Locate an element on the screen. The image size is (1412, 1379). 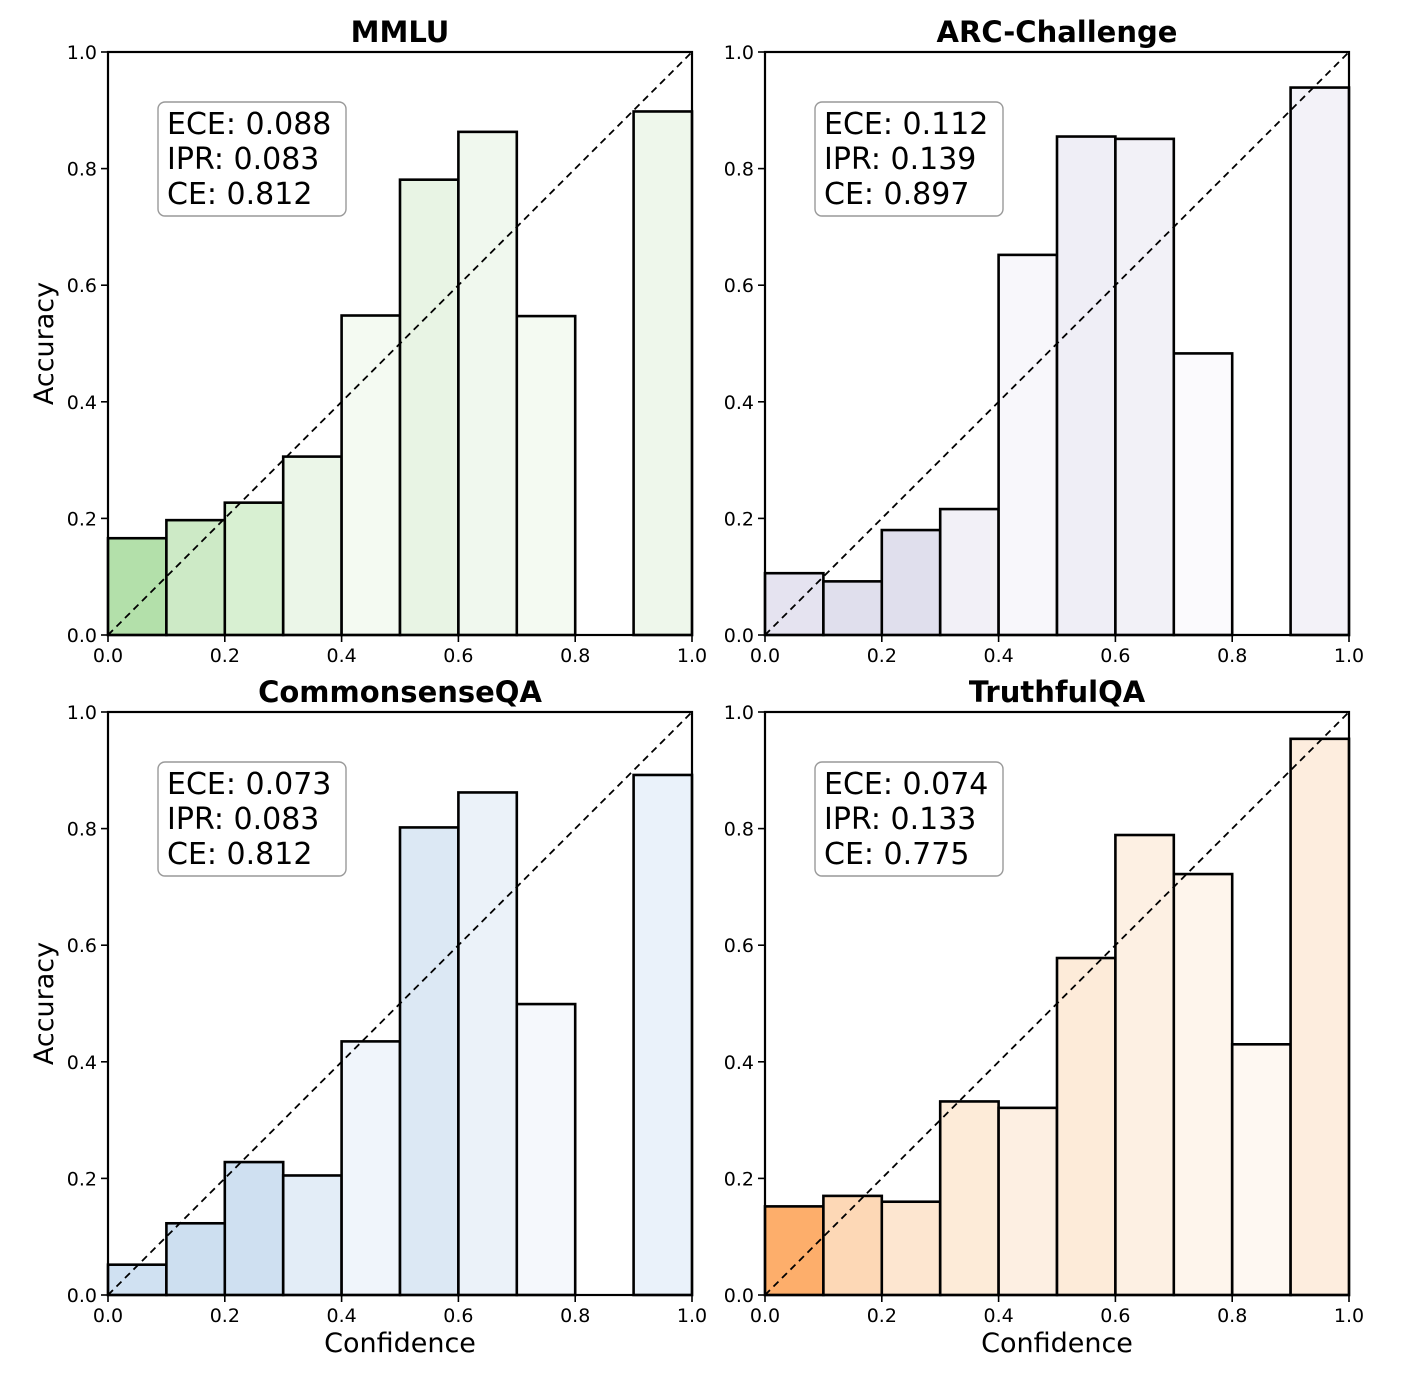
metric-text: CE: 0.897 is located at coordinates (896, 194).